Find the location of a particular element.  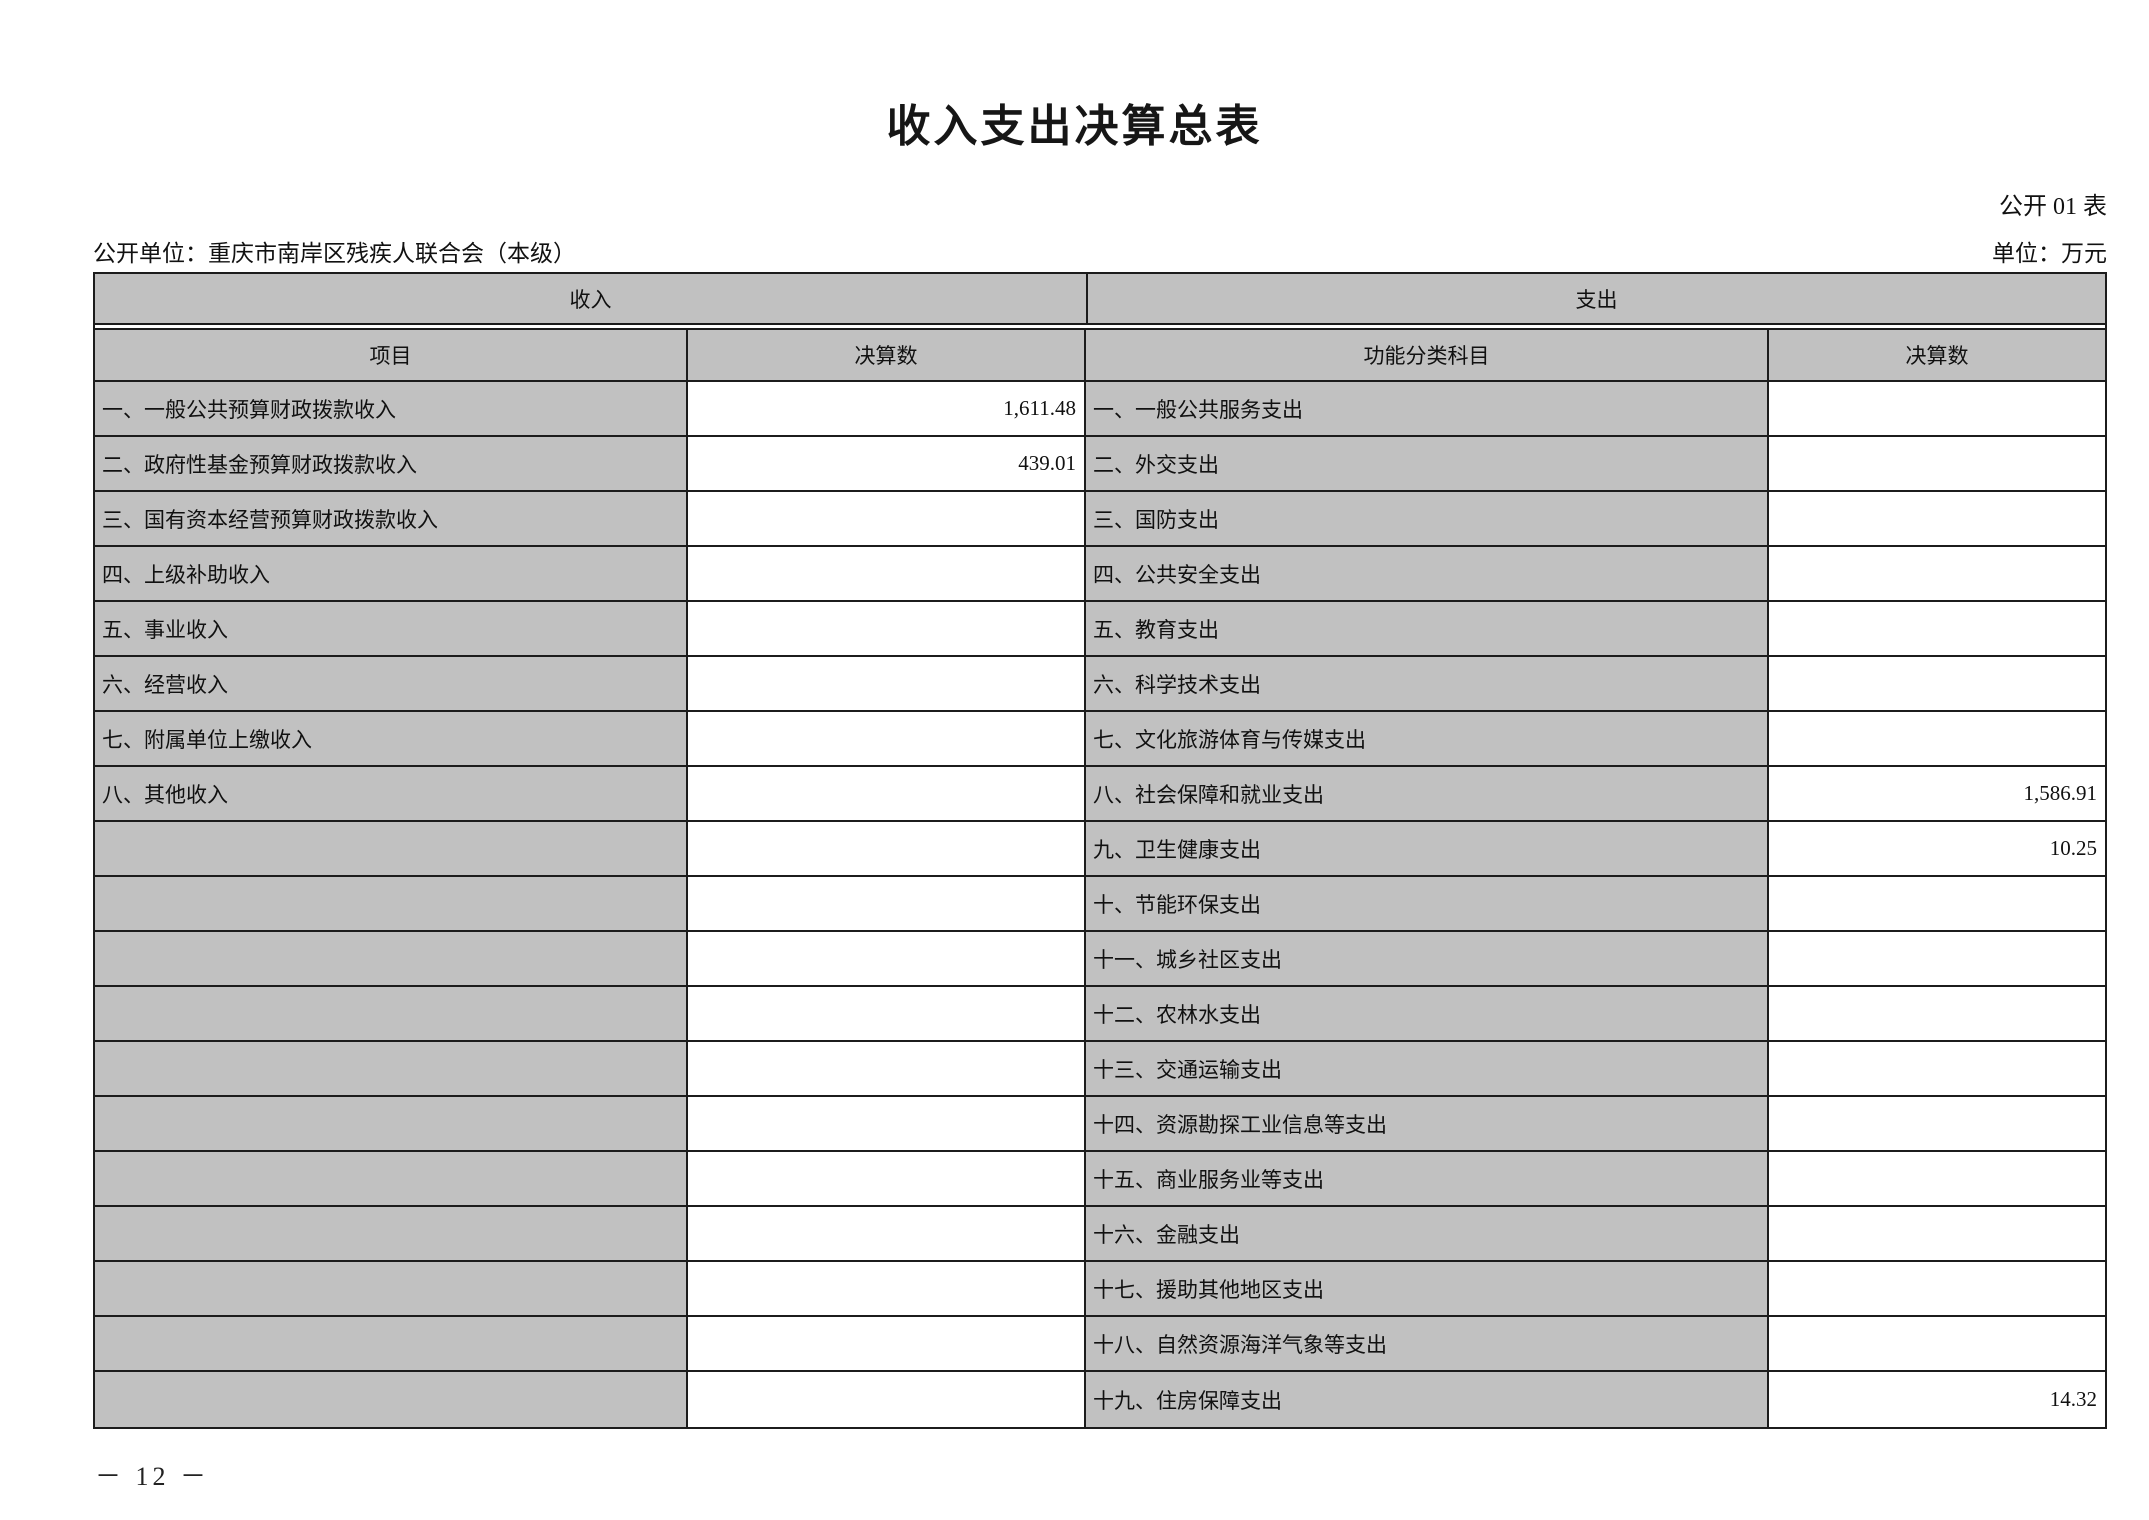

expense-item-cell: 二、外交支出 is located at coordinates (1427, 463).